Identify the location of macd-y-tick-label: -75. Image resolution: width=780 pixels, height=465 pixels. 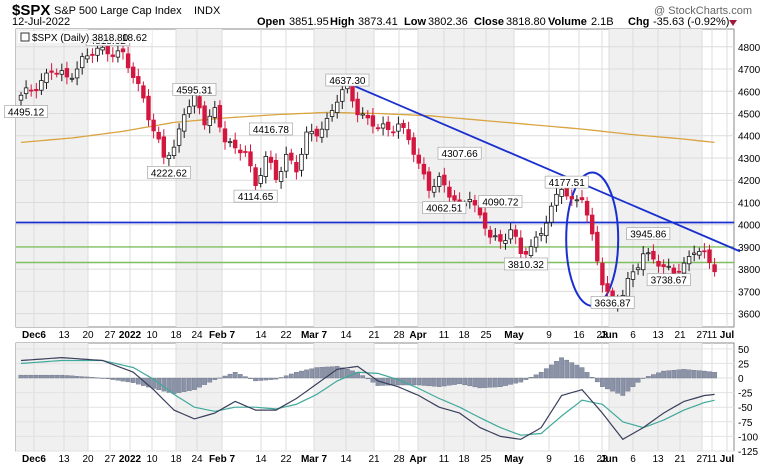
(745, 423).